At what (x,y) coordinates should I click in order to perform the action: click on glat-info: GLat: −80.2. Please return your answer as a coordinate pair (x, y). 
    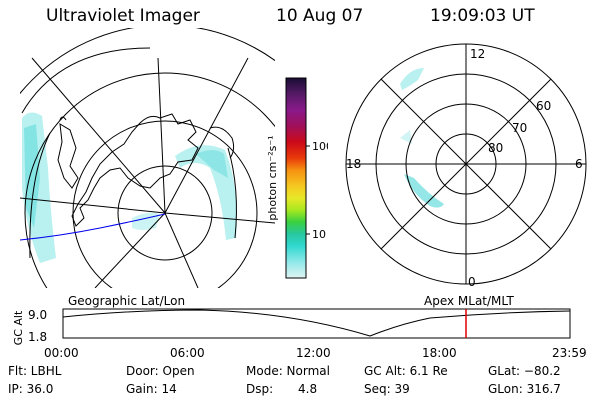
    Looking at the image, I should click on (524, 371).